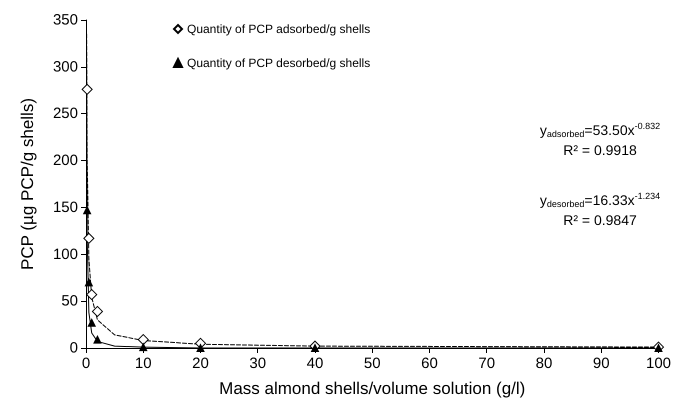 Image resolution: width=674 pixels, height=404 pixels. I want to click on y-tick-label: 0, so click(74, 348).